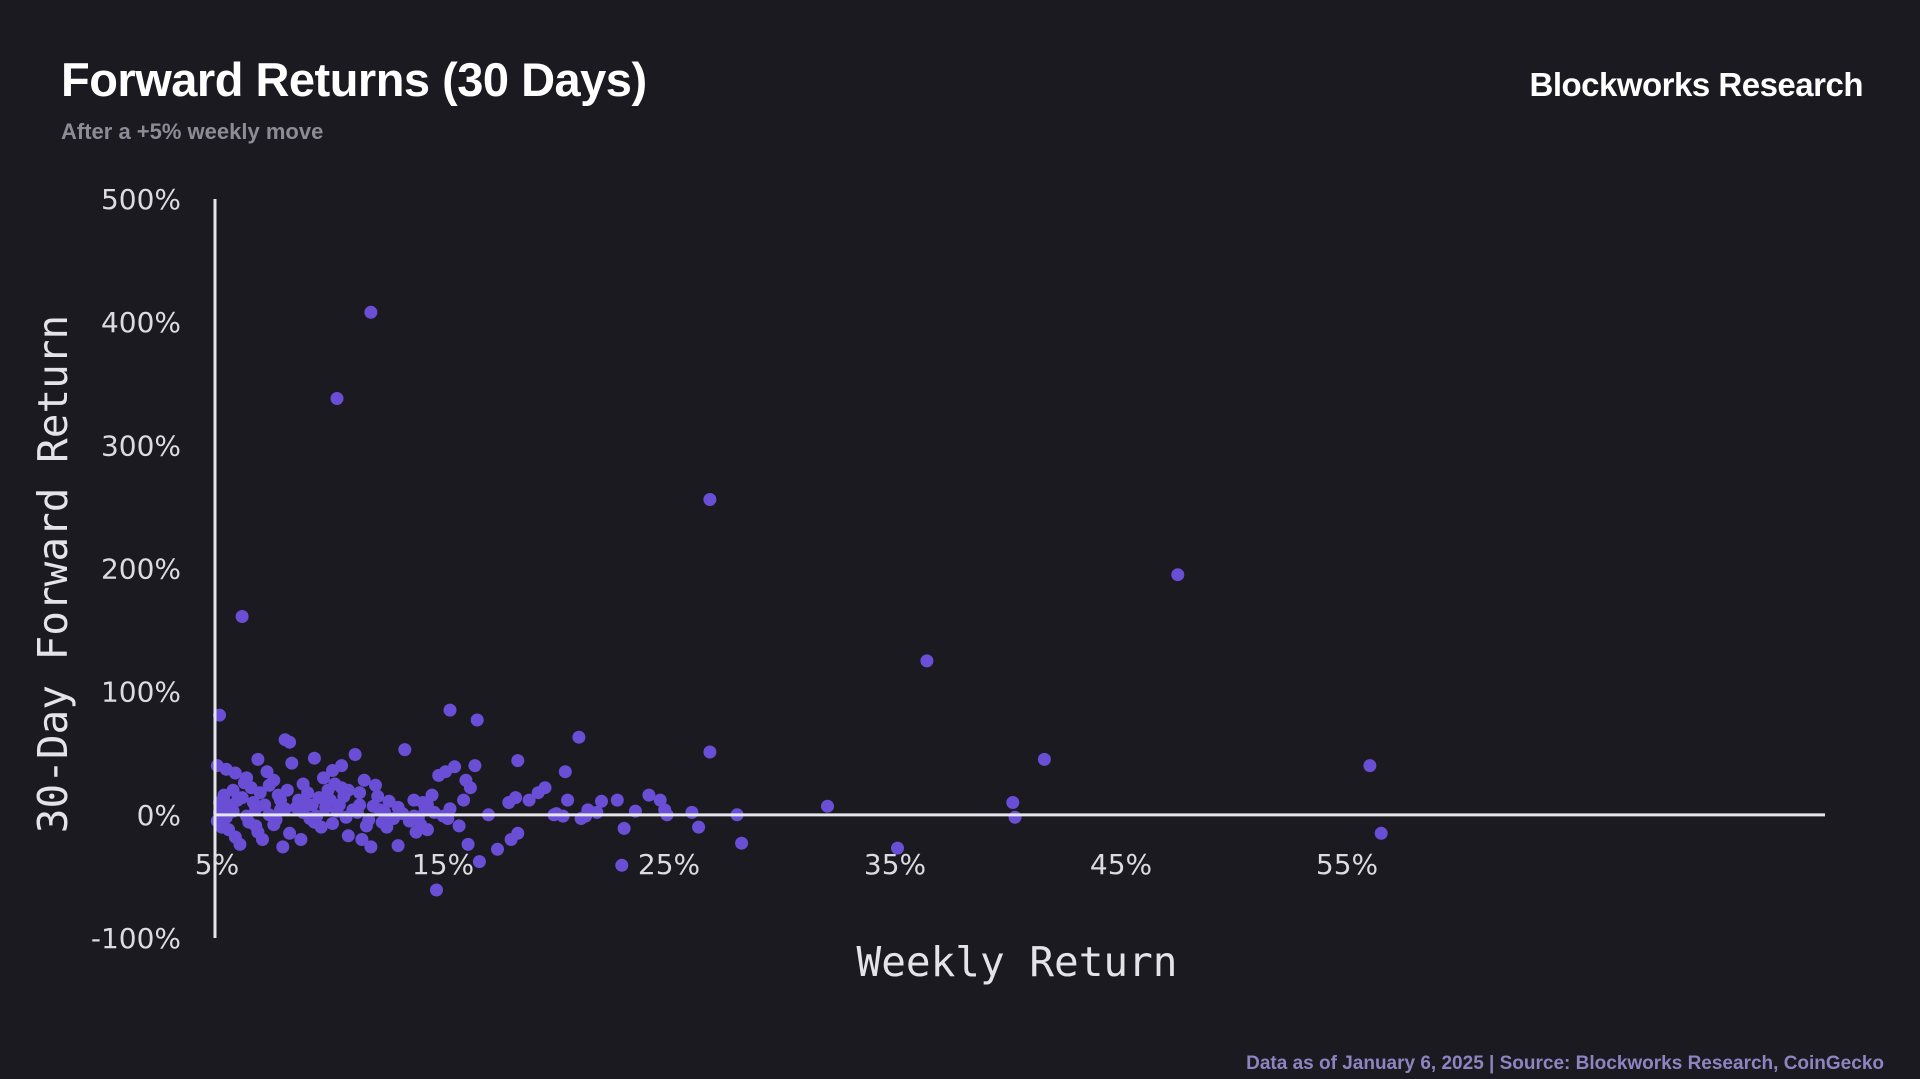  Describe the element at coordinates (354, 79) in the screenshot. I see `chart-title: Forward Returns (30 Days)` at that location.